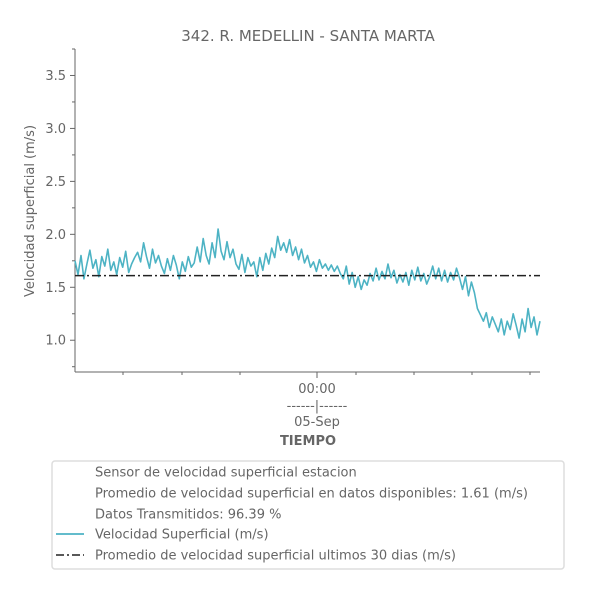 The image size is (600, 600). What do you see at coordinates (182, 535) in the screenshot?
I see `legend-item-label: Velocidad Superficial (m/s)` at bounding box center [182, 535].